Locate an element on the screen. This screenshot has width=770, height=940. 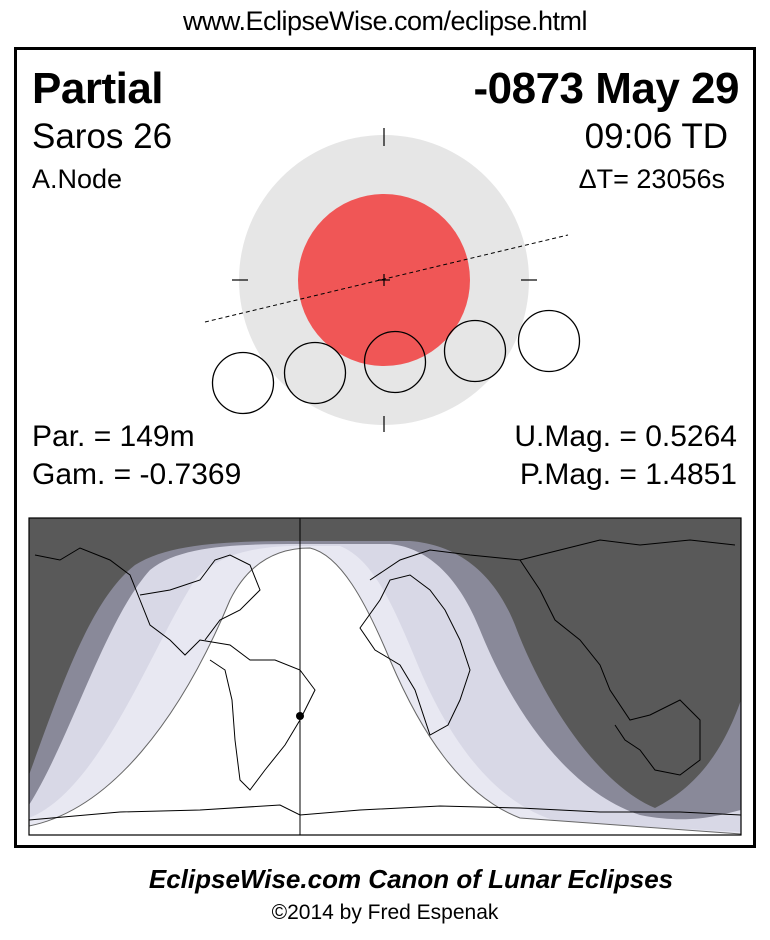
eclipse-type: Partial is located at coordinates (98, 88).